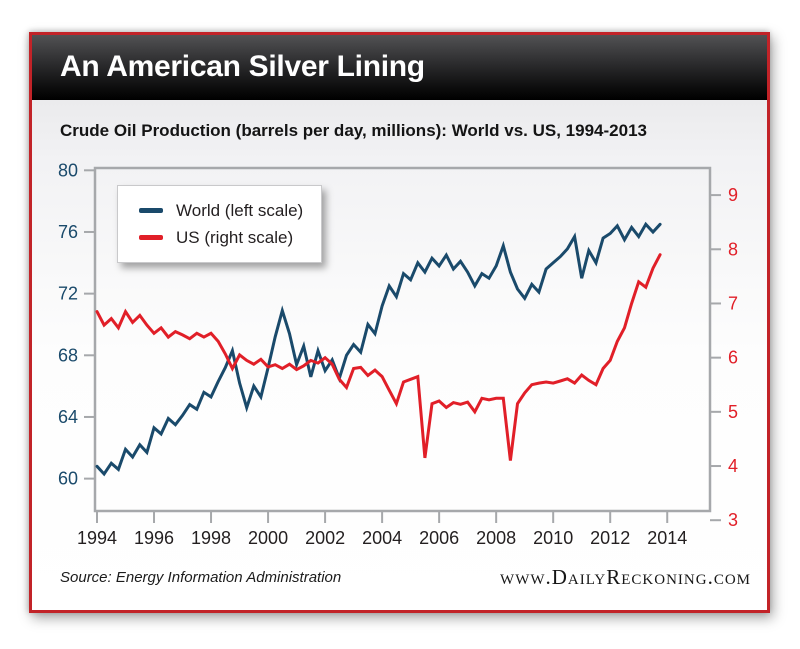 The image size is (800, 649). Describe the element at coordinates (268, 538) in the screenshot. I see `svg-text: 2000` at that location.